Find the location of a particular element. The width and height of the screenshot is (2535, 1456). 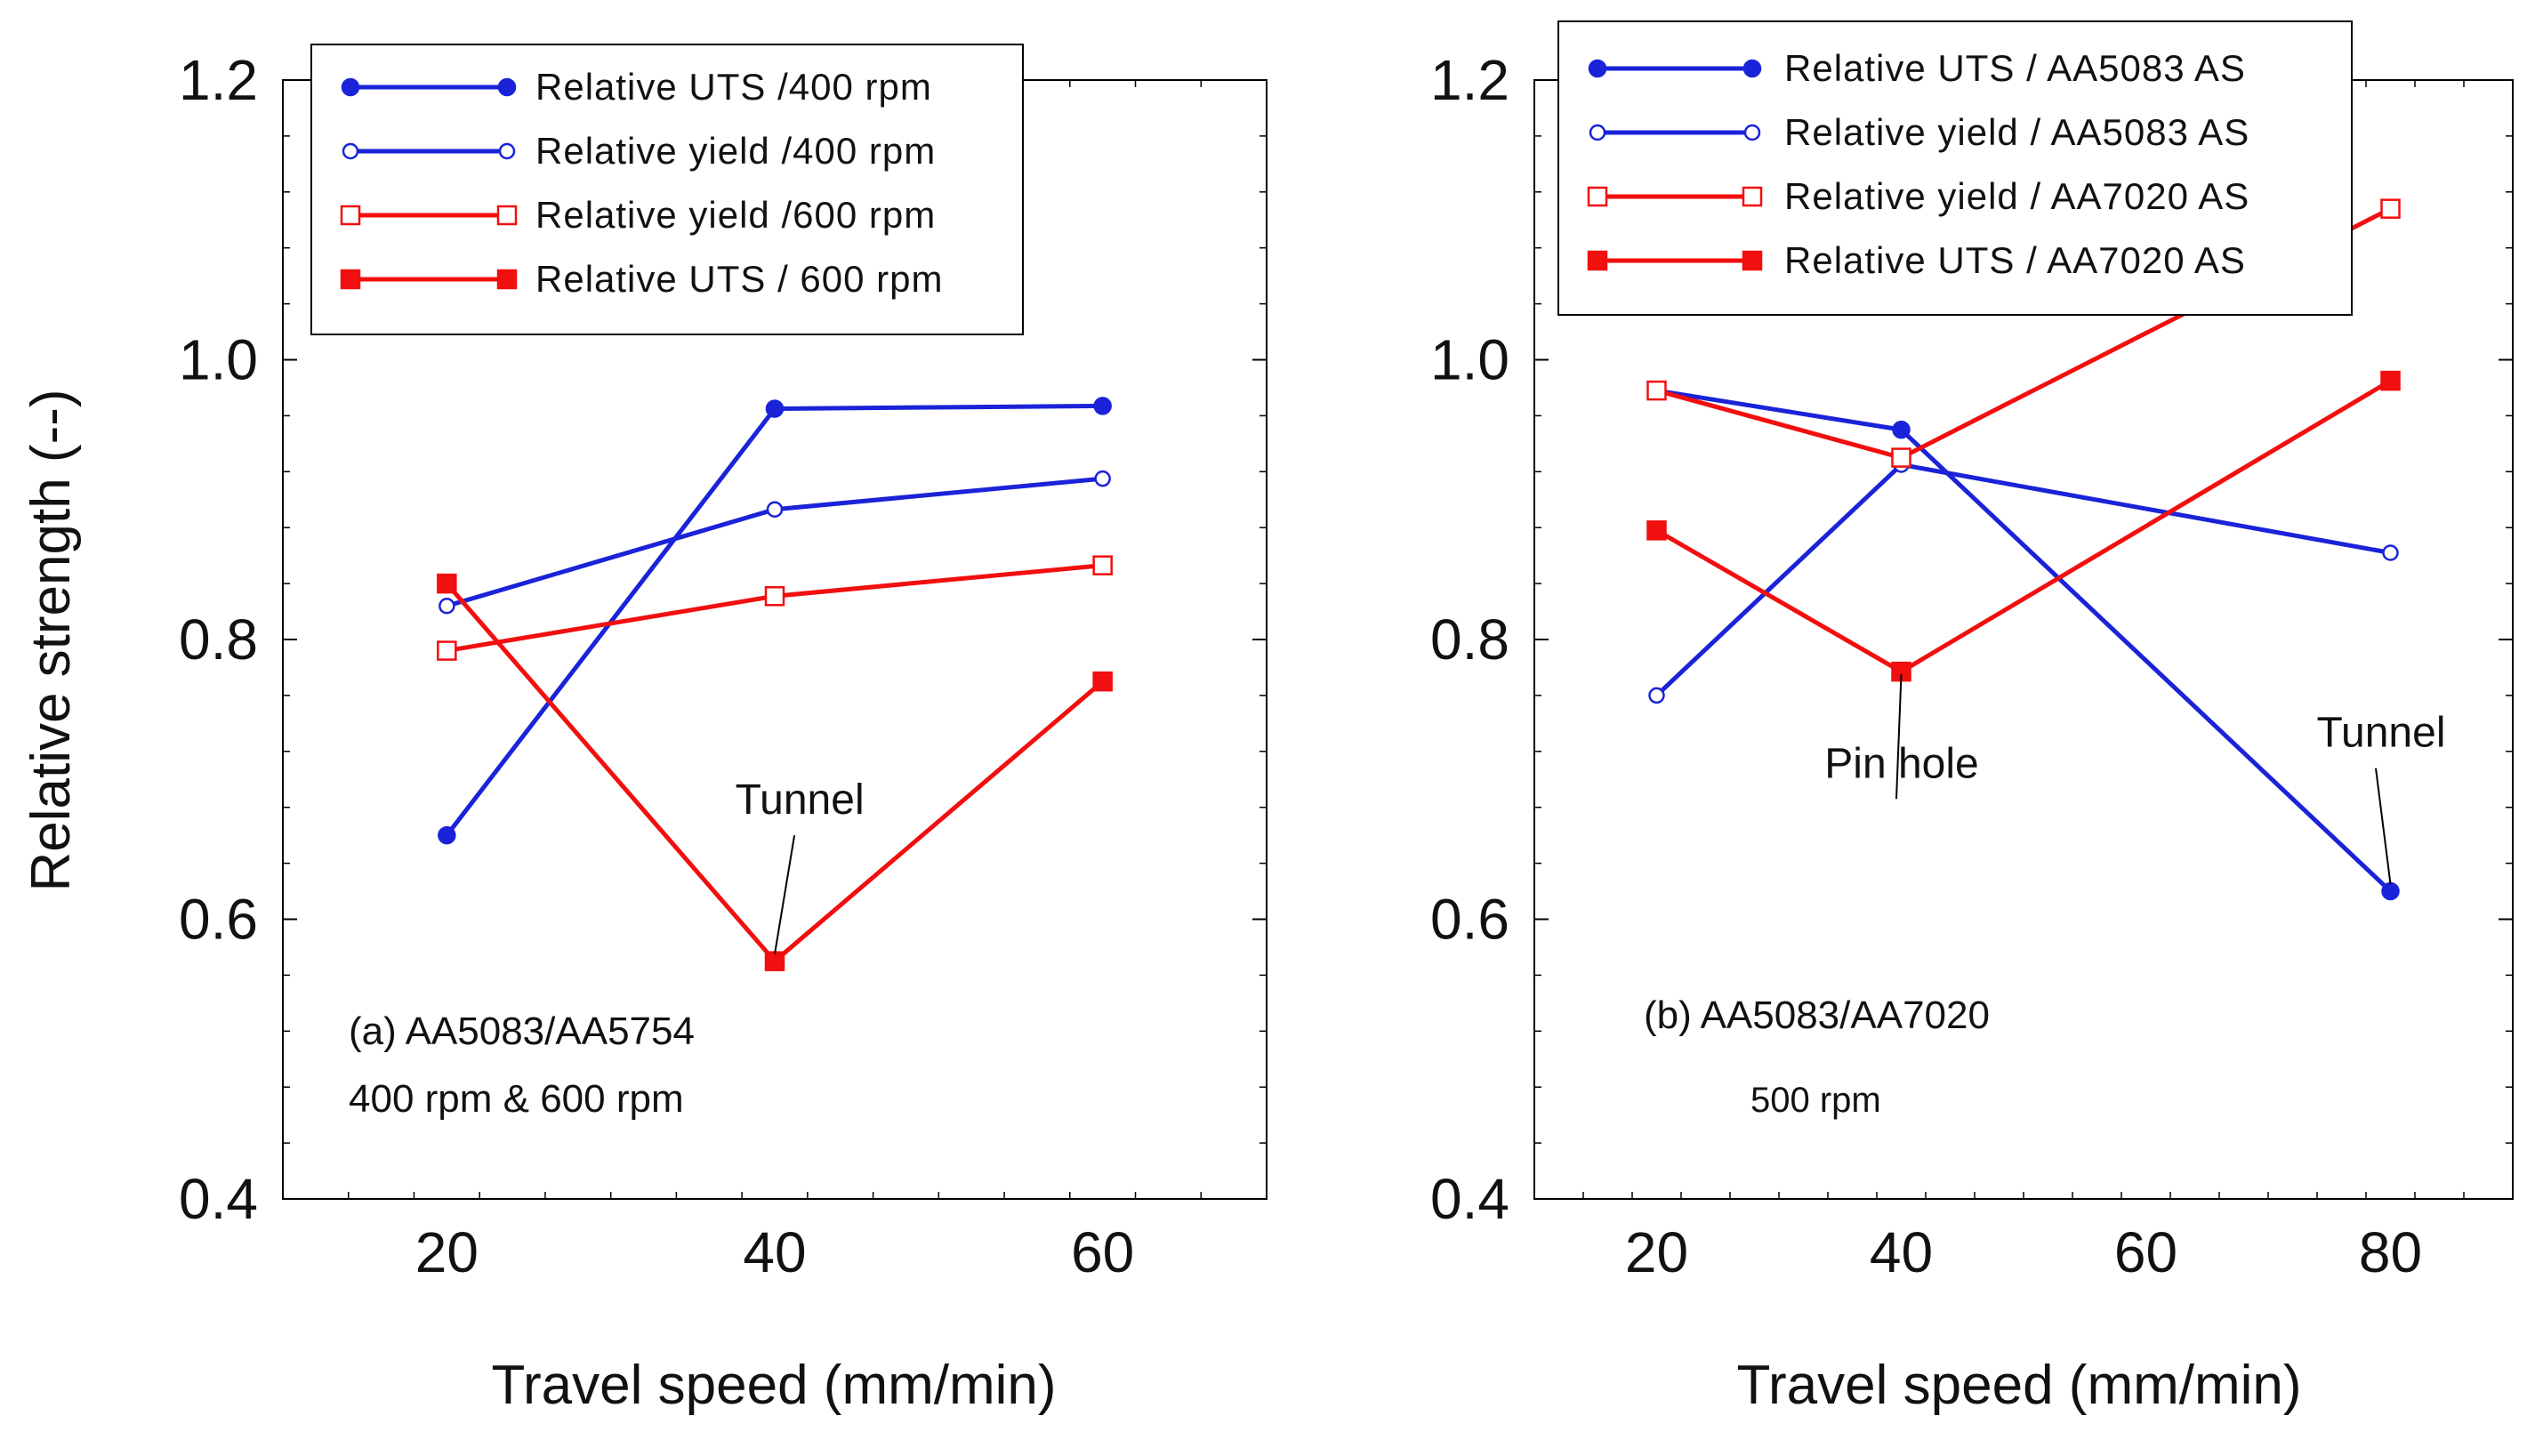

legend-entry: Relative yield / AA5083 AS is located at coordinates (1919, 132).